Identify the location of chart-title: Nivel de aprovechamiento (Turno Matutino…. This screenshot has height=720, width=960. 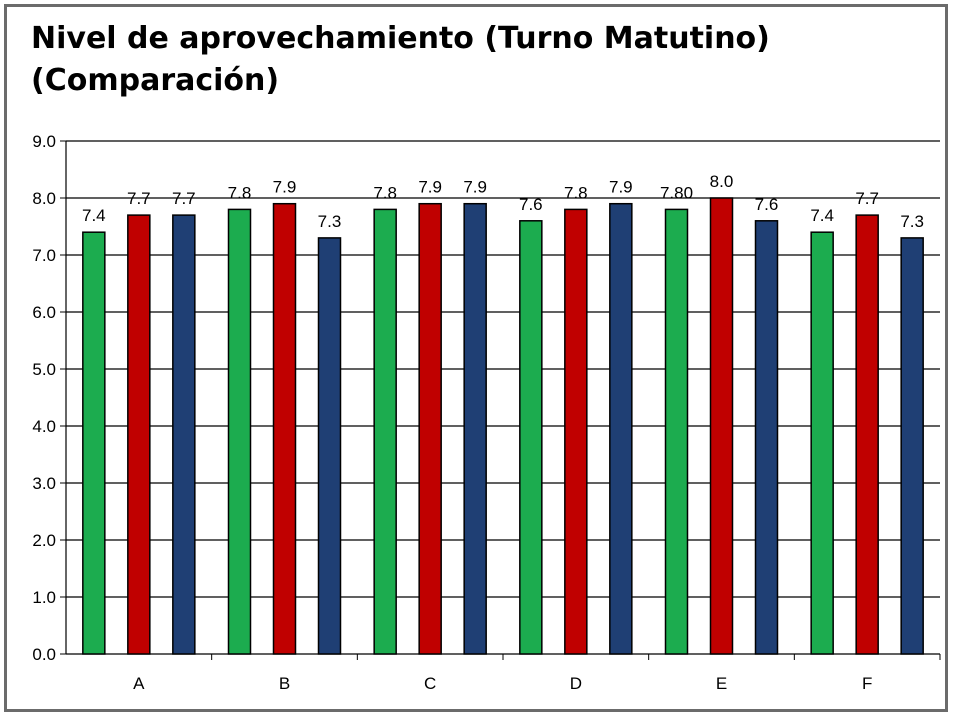
(481, 60).